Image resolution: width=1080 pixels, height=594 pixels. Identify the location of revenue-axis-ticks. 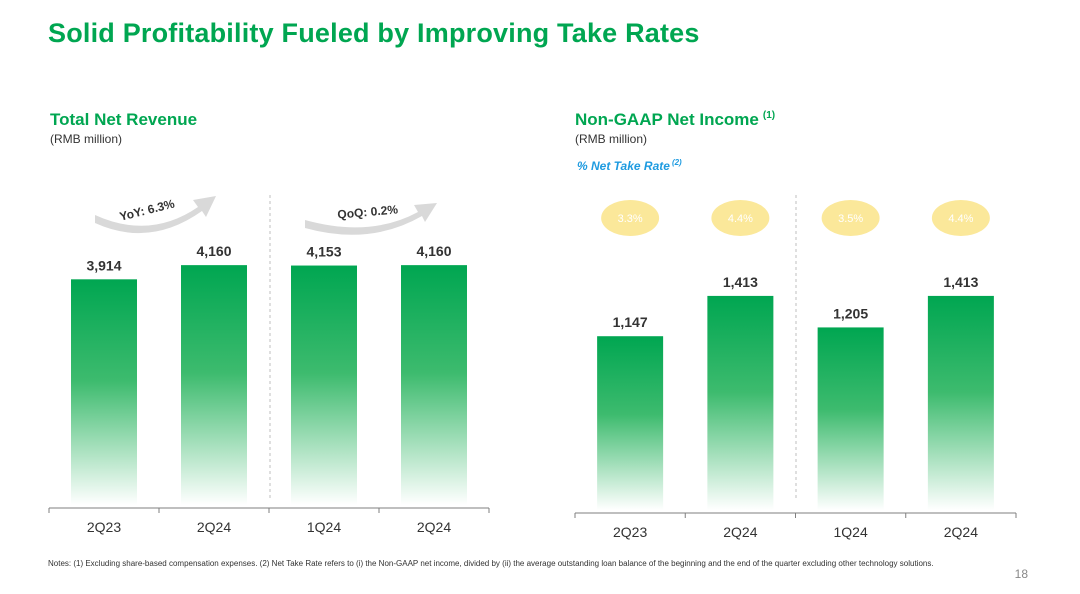
(269, 510).